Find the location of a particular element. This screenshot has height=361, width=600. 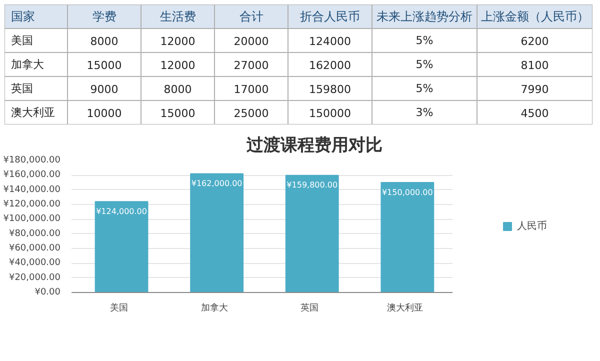

y-tick-label: ¥180,000.00 is located at coordinates (32, 161).